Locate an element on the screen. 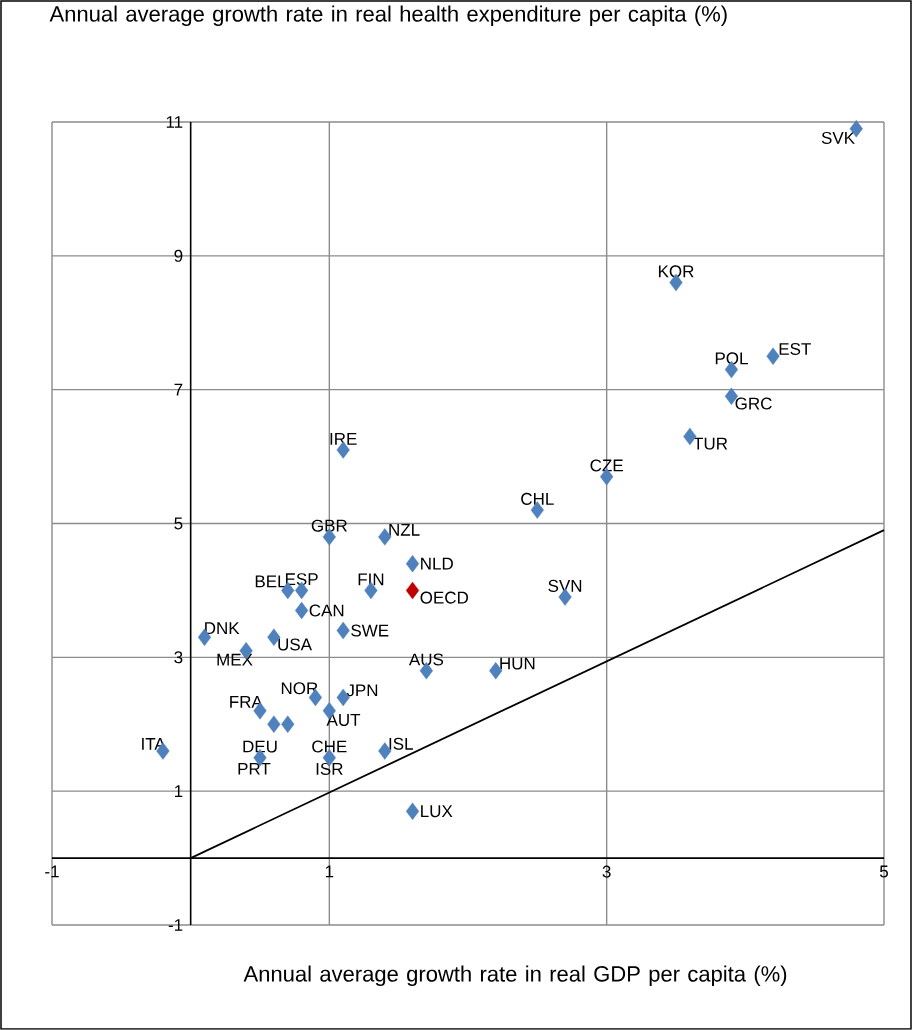 Image resolution: width=912 pixels, height=1030 pixels. y-tick-label: -1 is located at coordinates (175, 925).